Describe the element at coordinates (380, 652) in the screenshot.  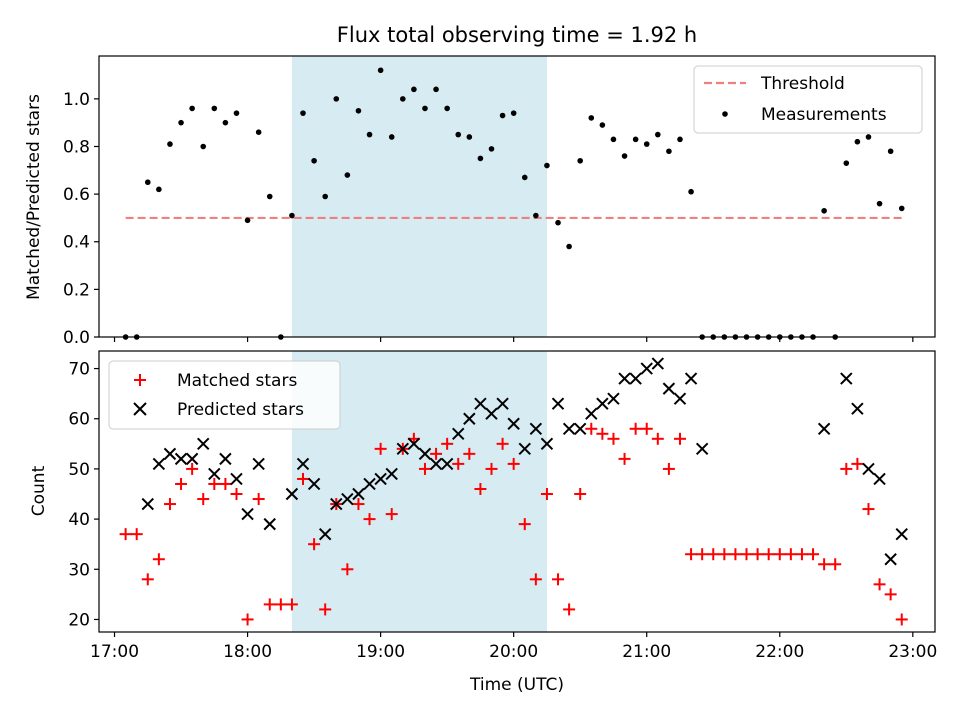
I see `count-x-tick-label: 19:00` at that location.